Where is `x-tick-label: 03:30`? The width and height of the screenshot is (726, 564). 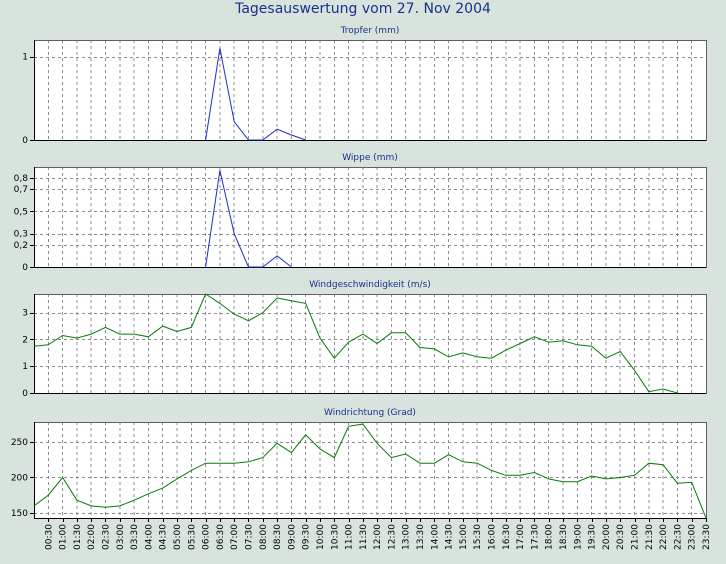
x-tick-label: 03:30 is located at coordinates (135, 537).